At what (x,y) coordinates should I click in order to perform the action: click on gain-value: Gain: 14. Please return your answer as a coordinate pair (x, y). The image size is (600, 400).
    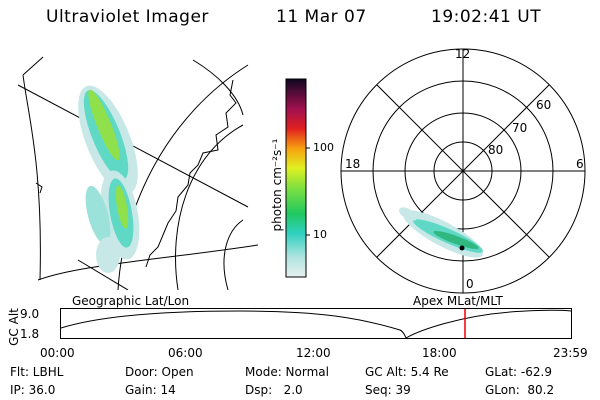
    Looking at the image, I should click on (150, 390).